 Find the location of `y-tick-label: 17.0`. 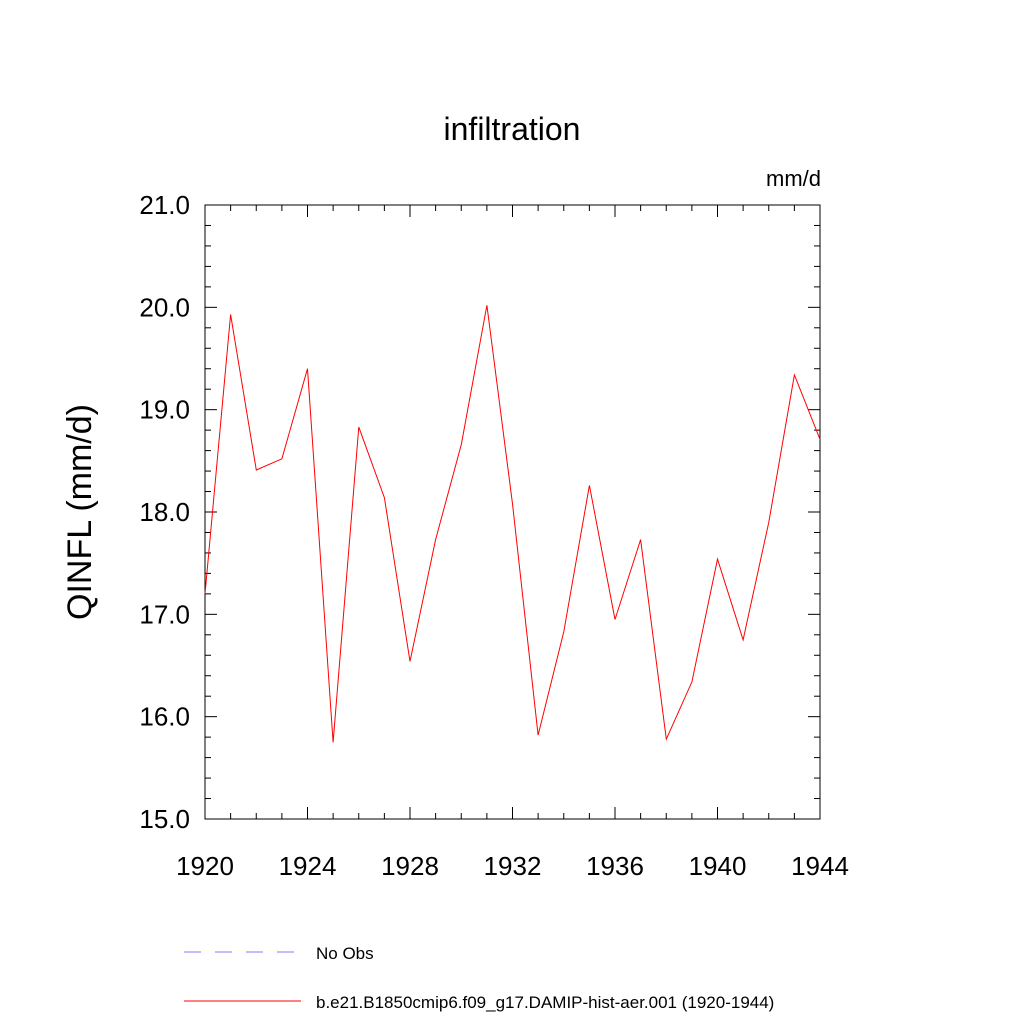

y-tick-label: 17.0 is located at coordinates (164, 614).